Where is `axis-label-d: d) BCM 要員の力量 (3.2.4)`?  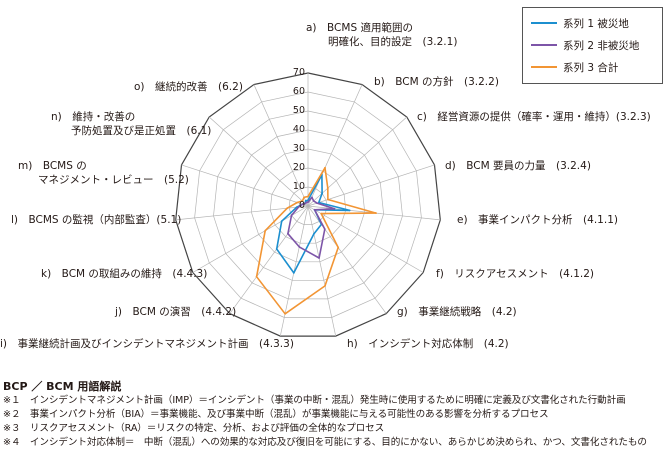
axis-label-d: d) BCM 要員の力量 (3.2.4) is located at coordinates (518, 166).